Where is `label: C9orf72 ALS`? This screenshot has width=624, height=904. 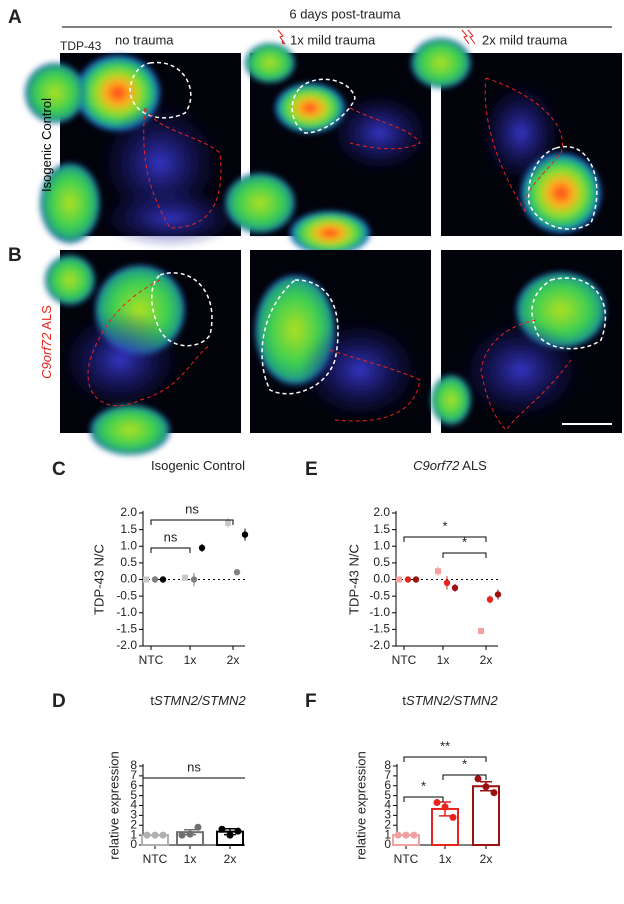 label: C9orf72 ALS is located at coordinates (450, 465).